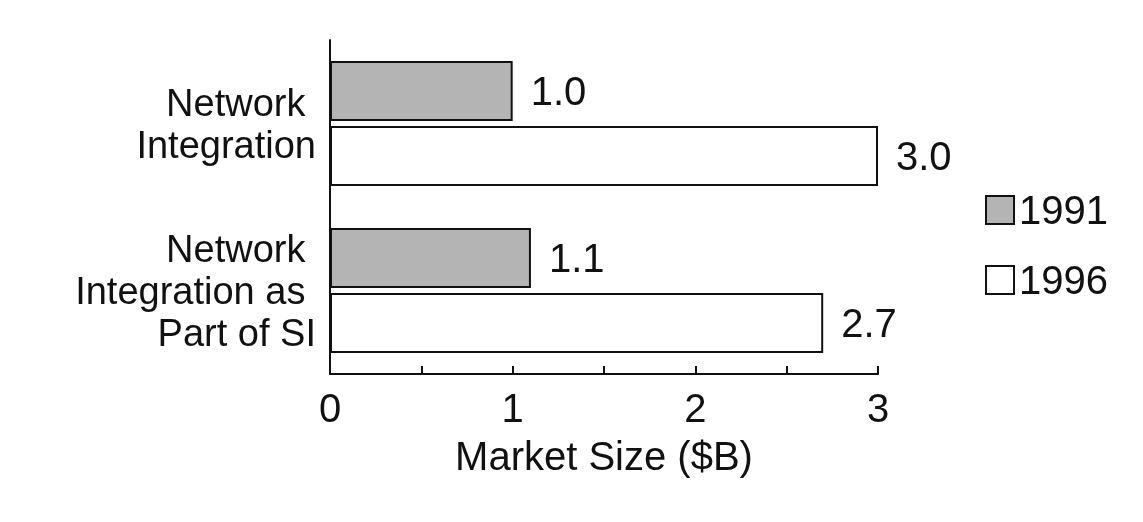  I want to click on x-tick-label: 2, so click(695, 408).